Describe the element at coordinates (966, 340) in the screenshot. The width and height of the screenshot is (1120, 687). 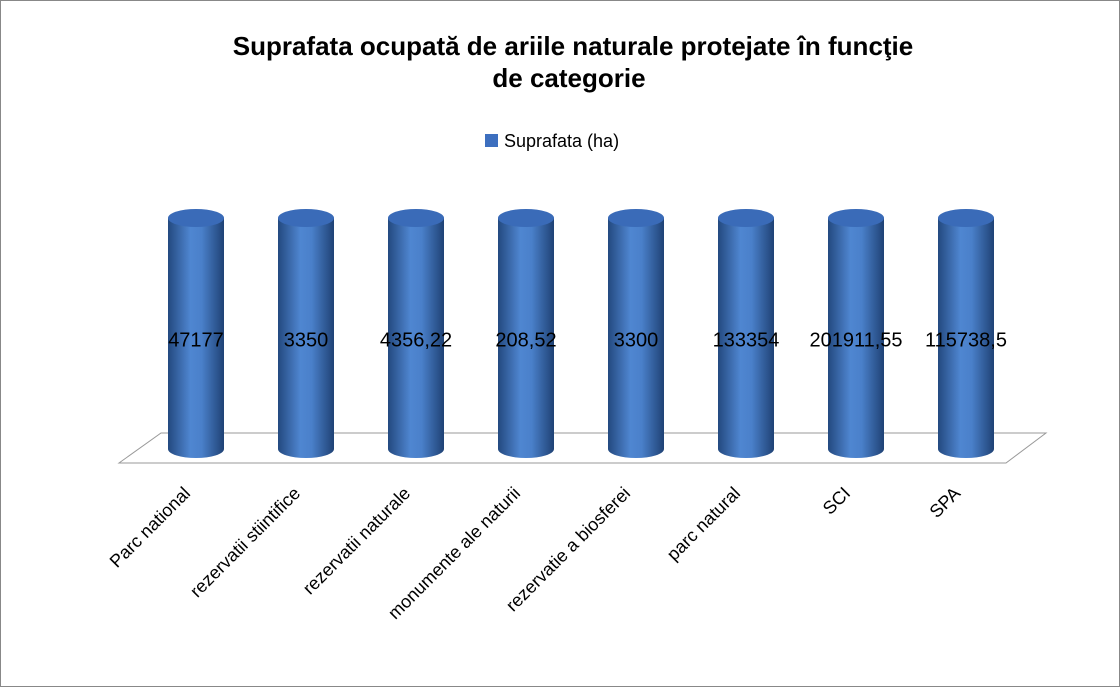
I see `data-label: 115738,5` at that location.